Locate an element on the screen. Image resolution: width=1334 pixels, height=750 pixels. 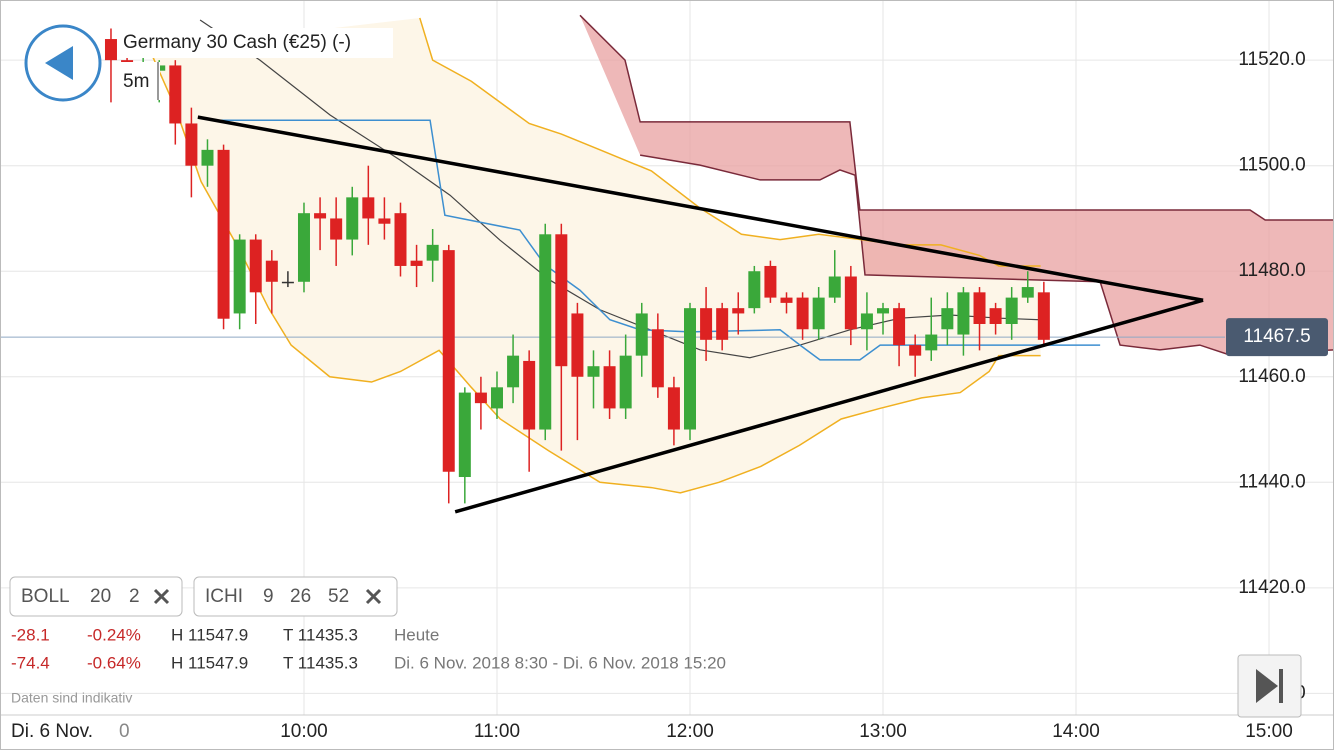
date-label: Di. 6 Nov. is located at coordinates (52, 731).